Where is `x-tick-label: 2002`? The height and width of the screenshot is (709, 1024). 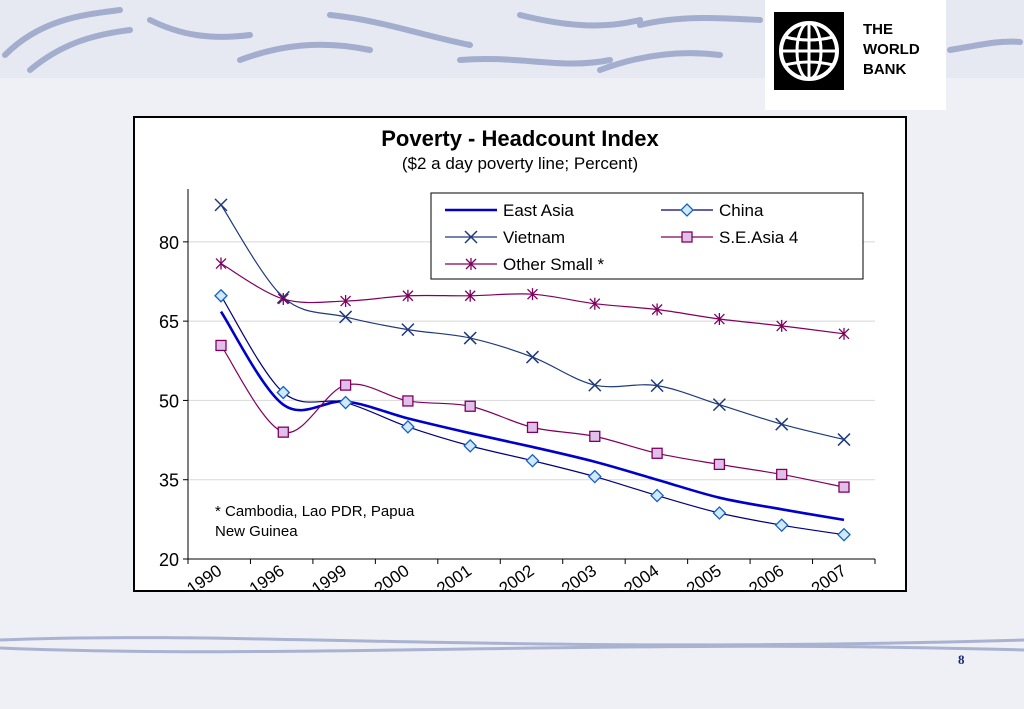 x-tick-label: 2002 is located at coordinates (517, 575).